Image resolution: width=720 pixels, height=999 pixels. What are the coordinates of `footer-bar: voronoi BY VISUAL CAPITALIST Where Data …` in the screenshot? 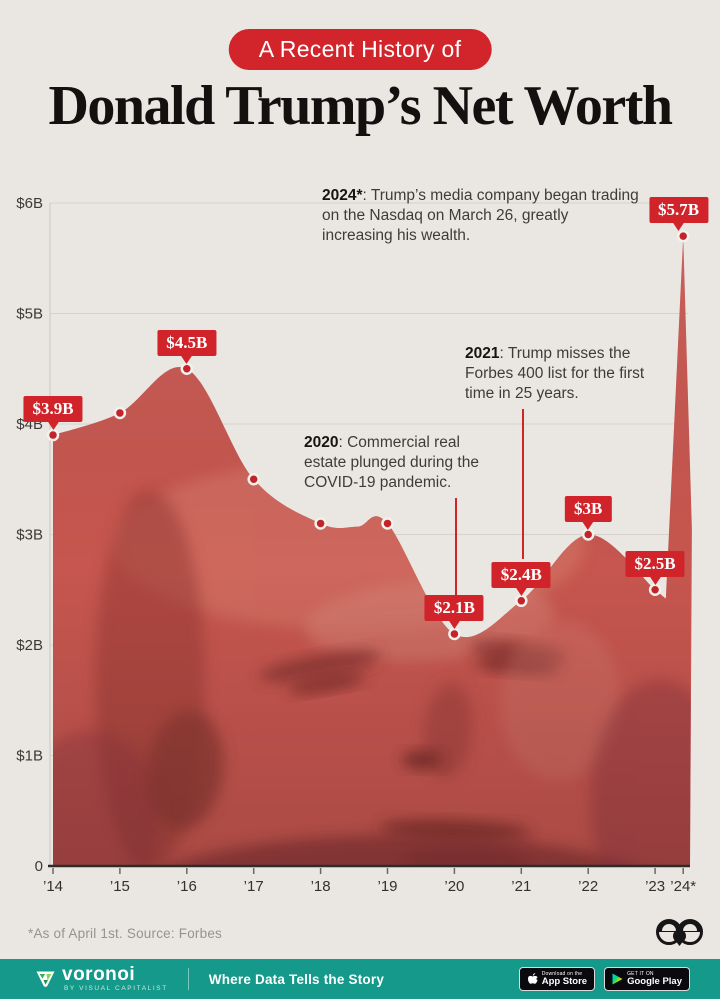 It's located at (360, 979).